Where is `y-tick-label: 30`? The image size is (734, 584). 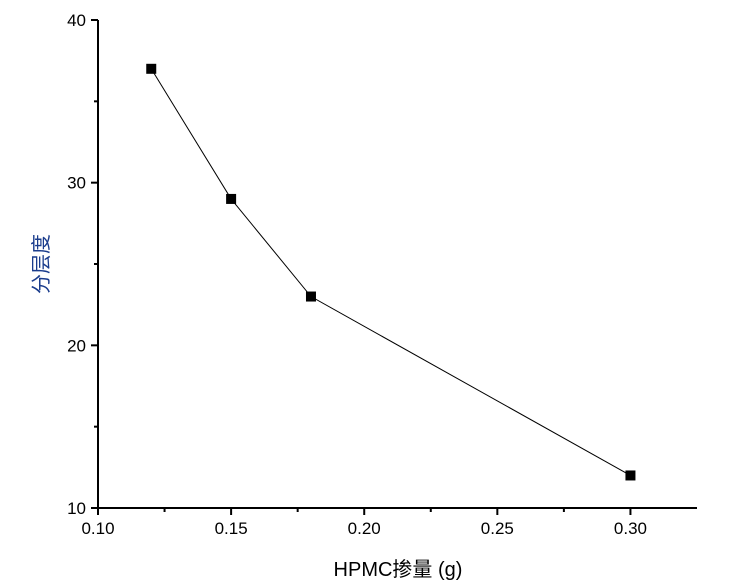
y-tick-label: 30 is located at coordinates (76, 183).